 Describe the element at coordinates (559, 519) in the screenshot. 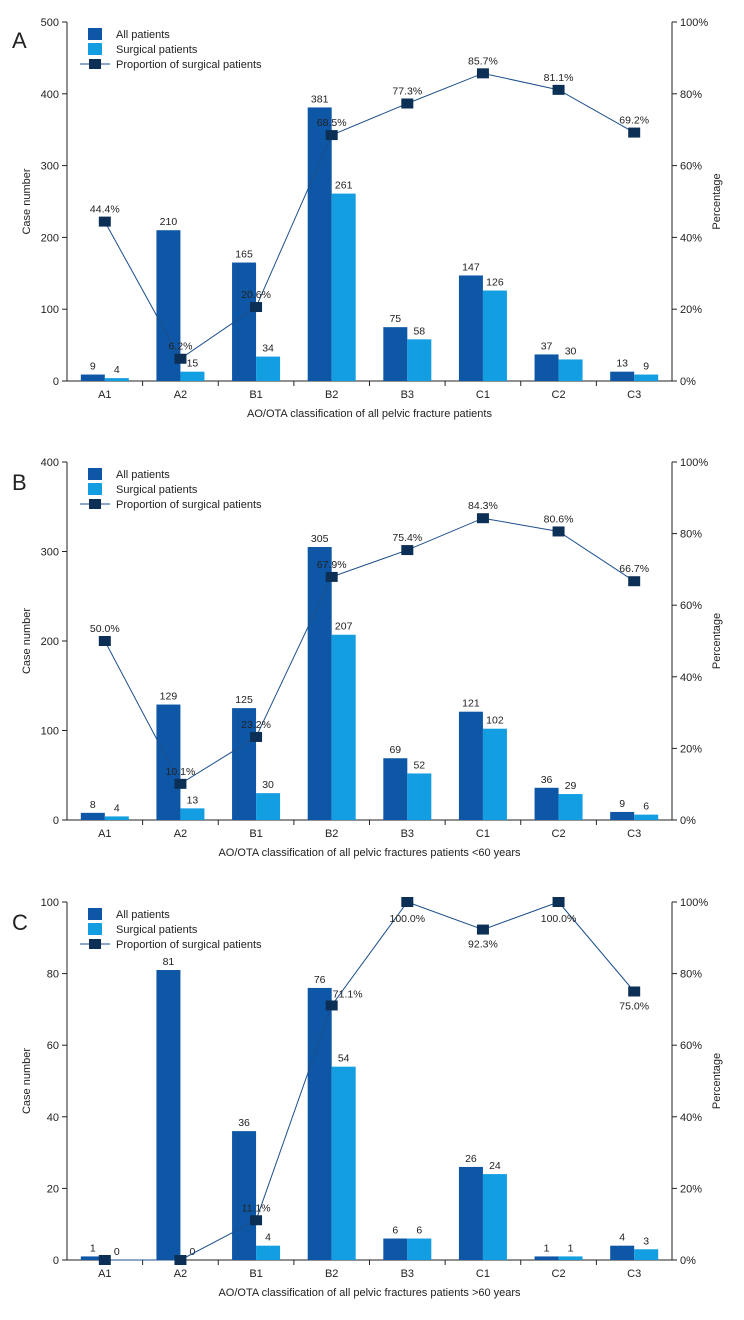

I see `proportion-value-label: 80.6%` at that location.